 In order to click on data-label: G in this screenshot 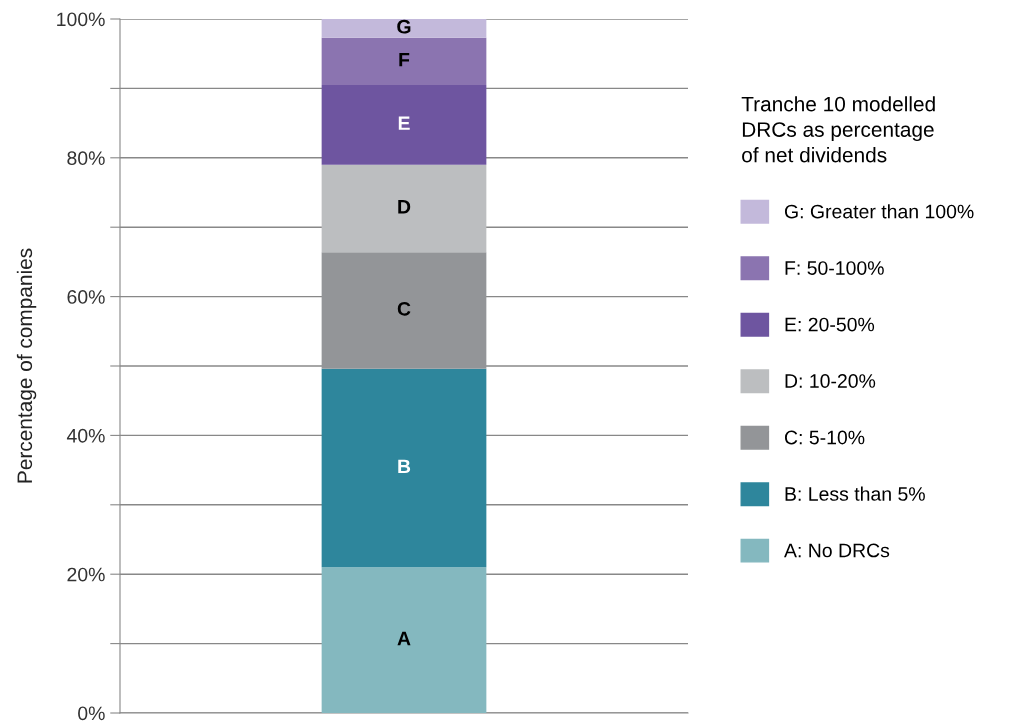, I will do `click(404, 26)`.